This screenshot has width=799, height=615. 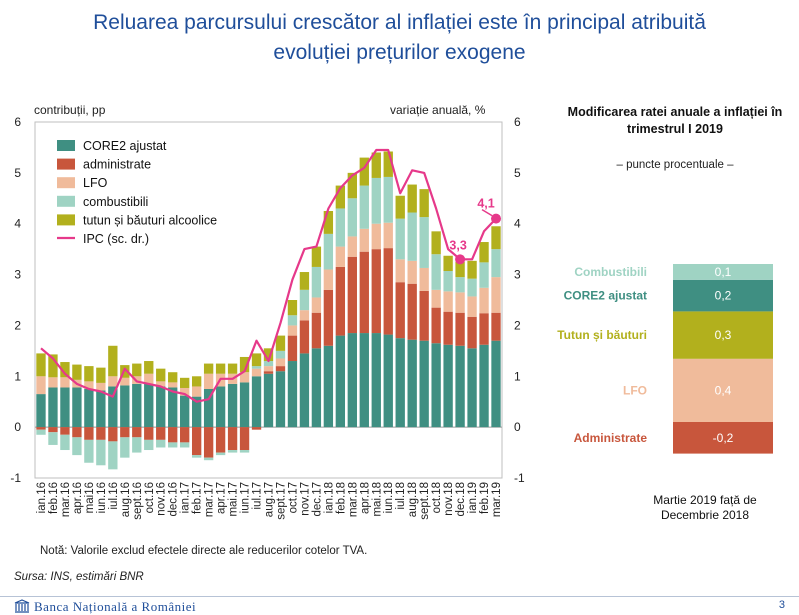 I want to click on x-tick-label: mar.16, so click(x=66, y=499).